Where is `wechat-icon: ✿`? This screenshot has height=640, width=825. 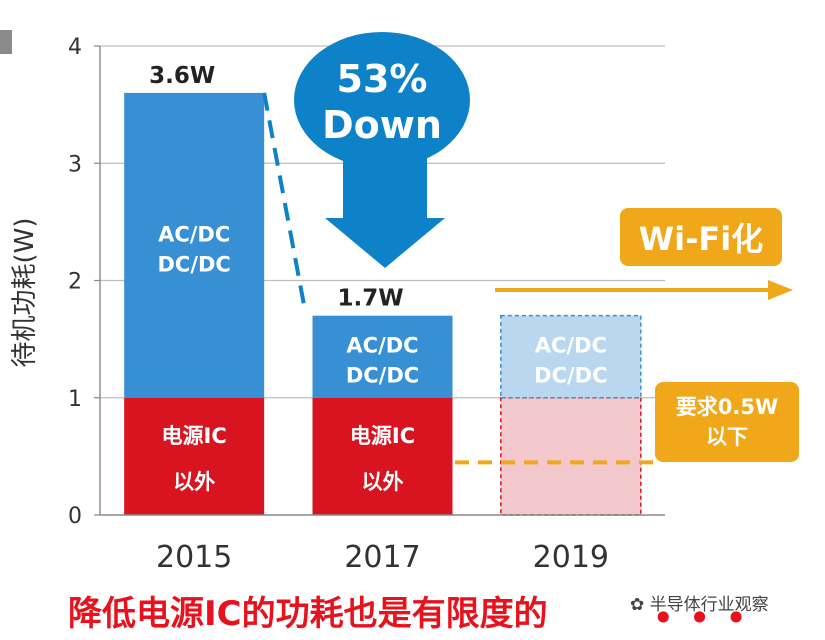 wechat-icon: ✿ is located at coordinates (637, 605).